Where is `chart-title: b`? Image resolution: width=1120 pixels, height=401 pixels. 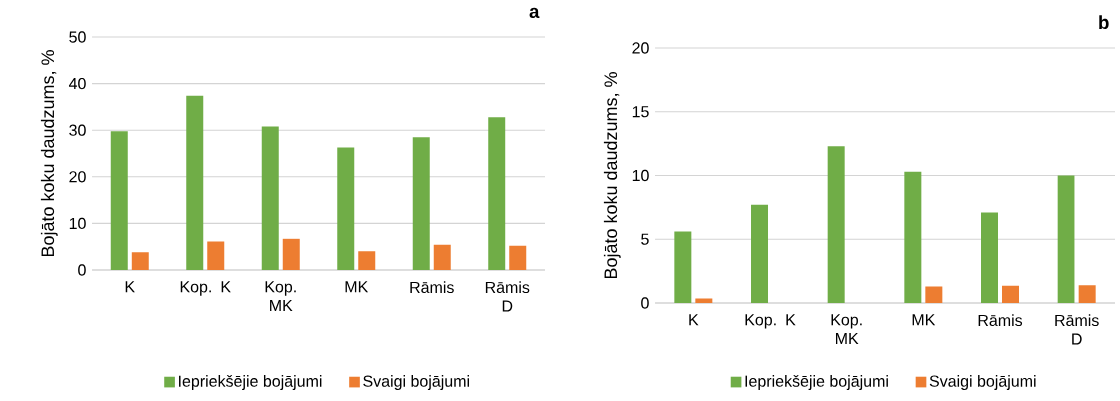 chart-title: b is located at coordinates (1104, 22).